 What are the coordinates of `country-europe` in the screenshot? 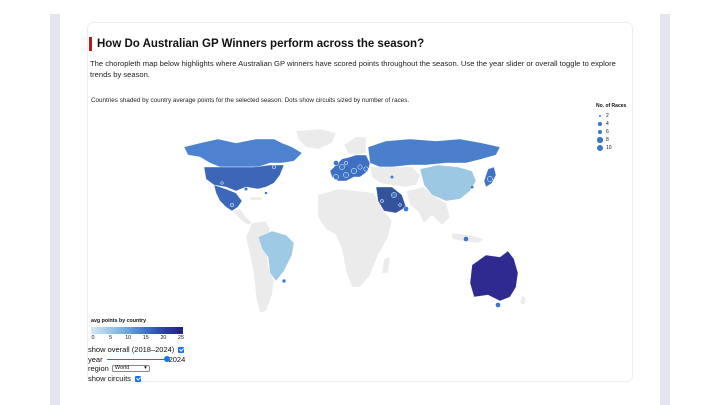 It's located at (350, 168).